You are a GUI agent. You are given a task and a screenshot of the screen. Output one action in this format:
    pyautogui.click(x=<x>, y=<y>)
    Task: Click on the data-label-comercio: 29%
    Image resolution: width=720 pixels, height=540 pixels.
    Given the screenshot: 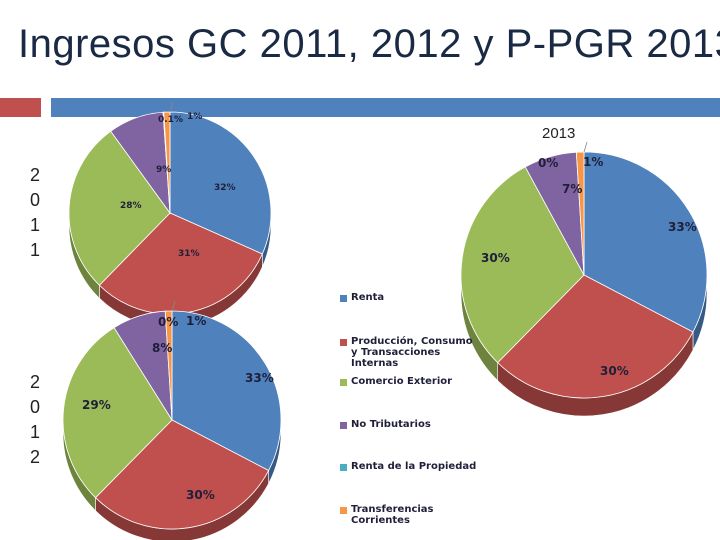 What is the action you would take?
    pyautogui.click(x=96, y=405)
    